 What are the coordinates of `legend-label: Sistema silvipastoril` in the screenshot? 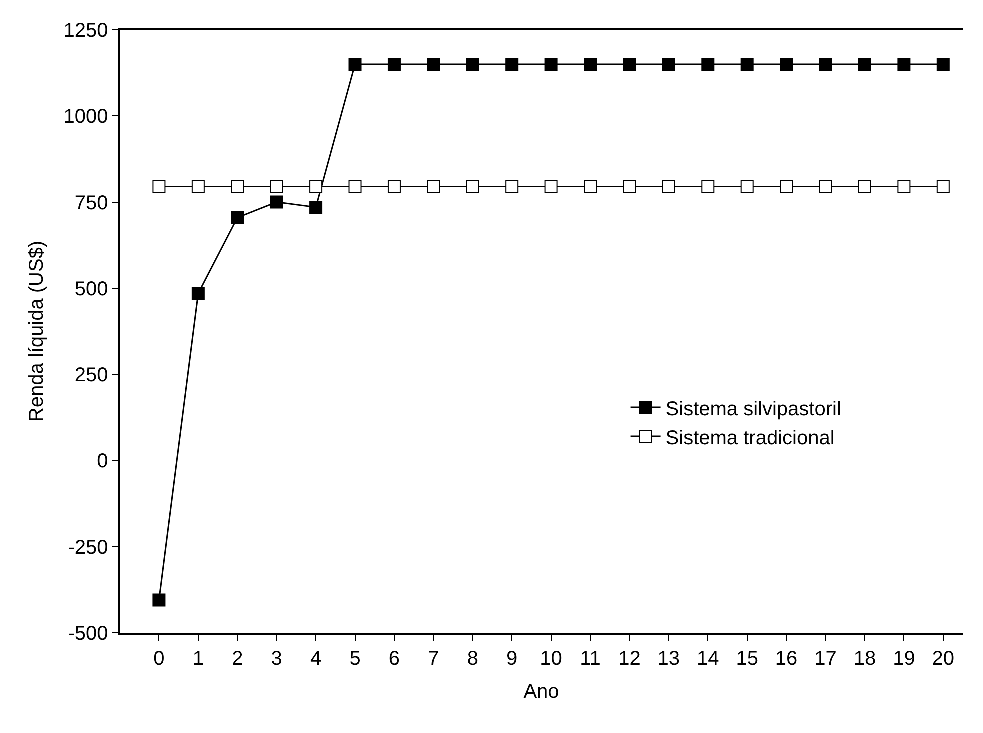 It's located at (754, 409).